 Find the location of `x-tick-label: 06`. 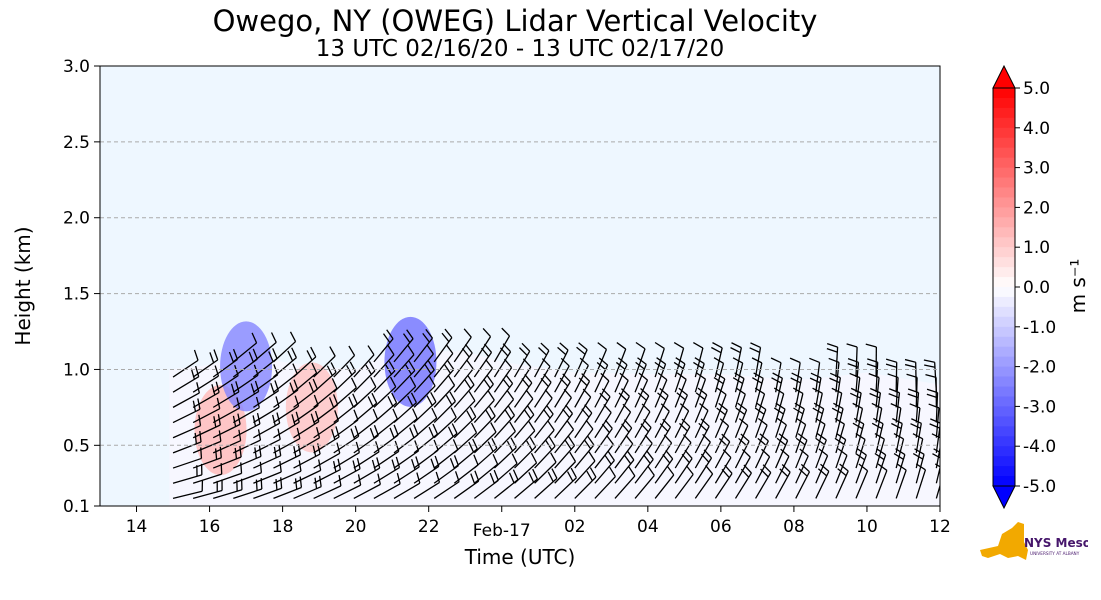

x-tick-label: 06 is located at coordinates (721, 527).